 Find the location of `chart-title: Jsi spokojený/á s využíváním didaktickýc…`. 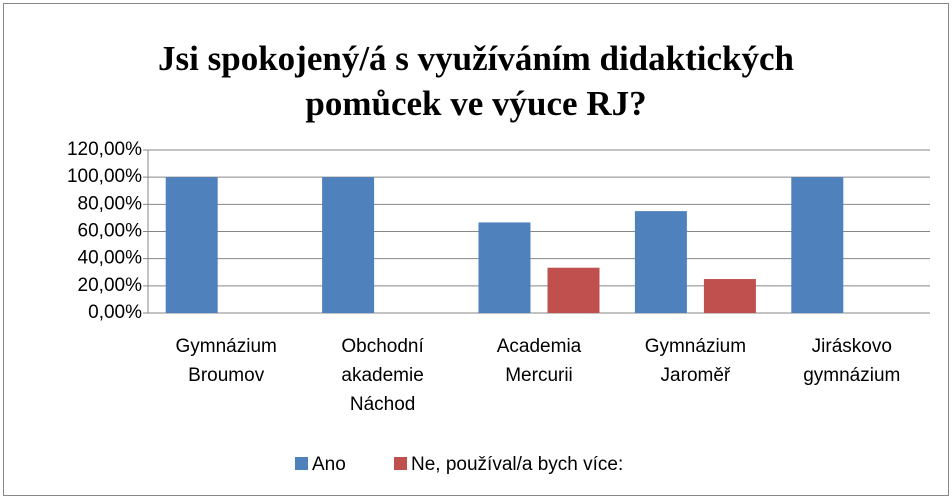

chart-title: Jsi spokojený/á s využíváním didaktickýc… is located at coordinates (476, 81).